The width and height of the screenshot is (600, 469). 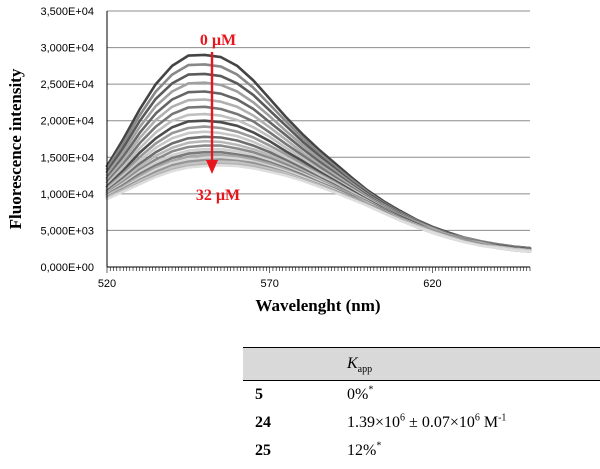 What do you see at coordinates (67, 85) in the screenshot?
I see `y-tick-label: 2,500E+04` at bounding box center [67, 85].